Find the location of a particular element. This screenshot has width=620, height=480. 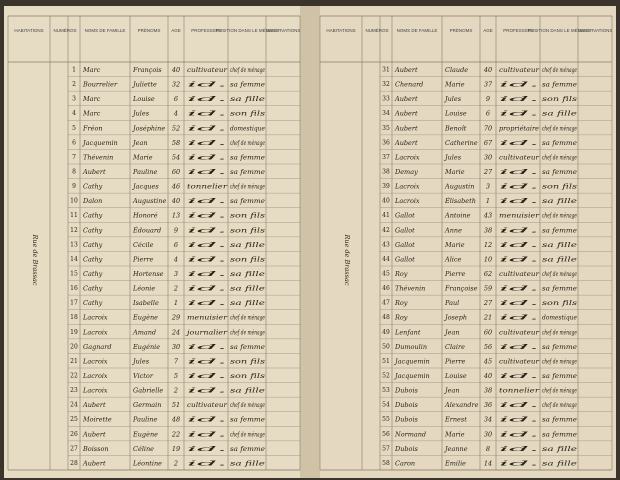

row-number: 55 is located at coordinates (386, 419).